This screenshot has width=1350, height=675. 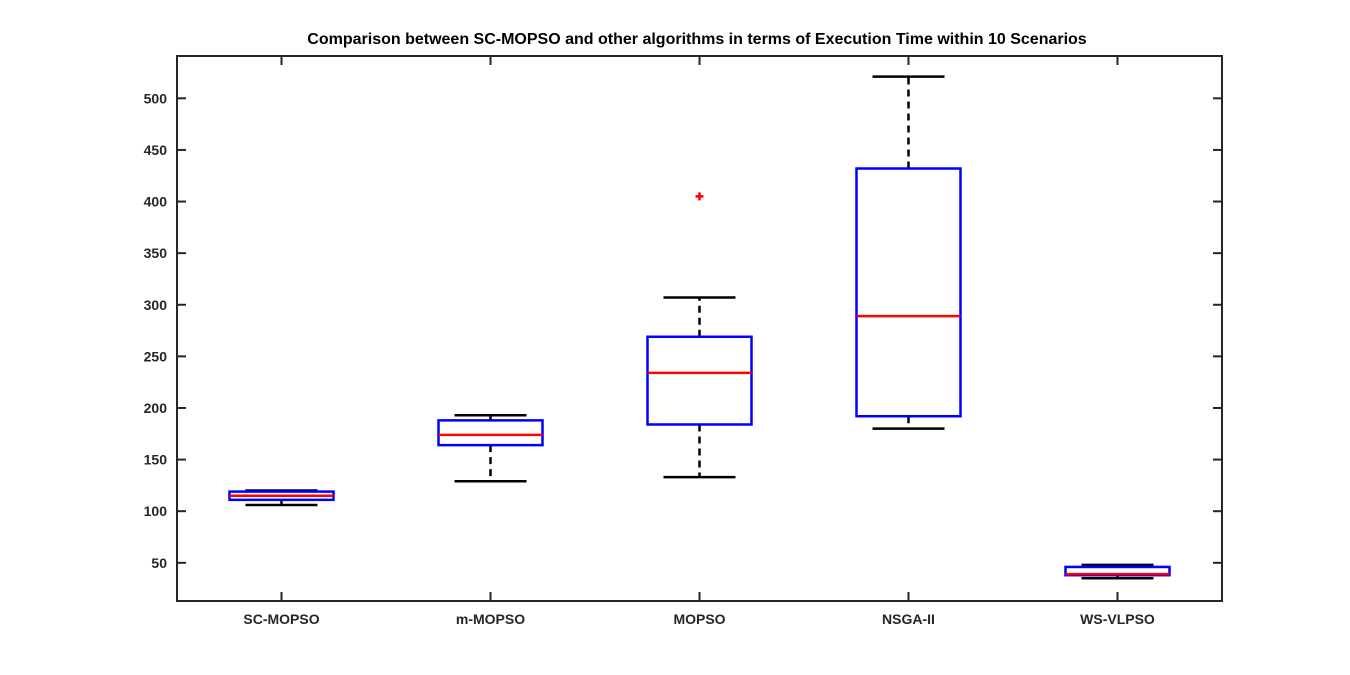 What do you see at coordinates (908, 619) in the screenshot?
I see `x-tick-label: NSGA-II` at bounding box center [908, 619].